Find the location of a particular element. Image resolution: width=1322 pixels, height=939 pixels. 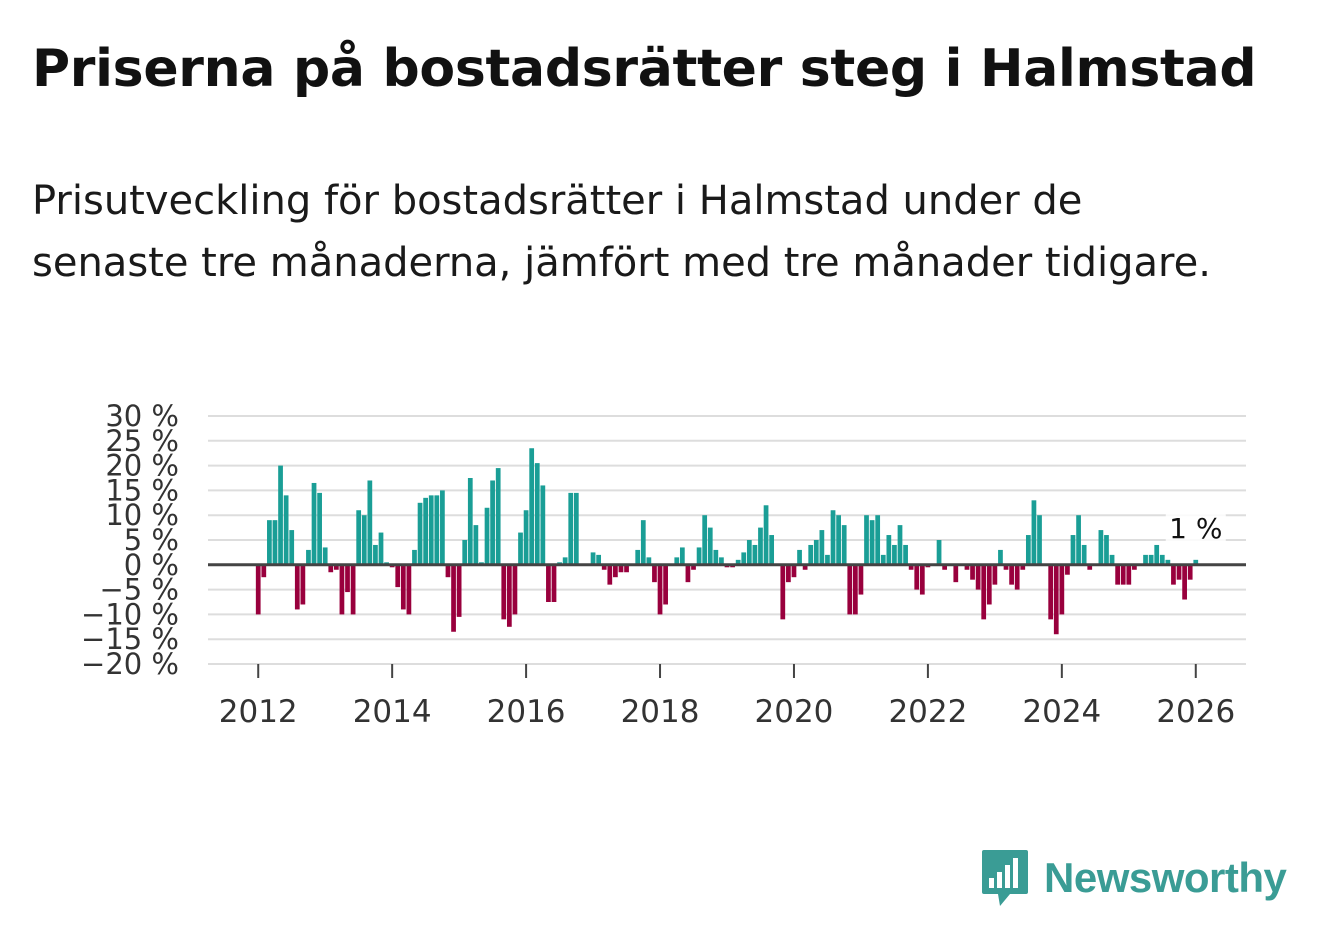

x-tick-label: 2014 is located at coordinates (392, 712).